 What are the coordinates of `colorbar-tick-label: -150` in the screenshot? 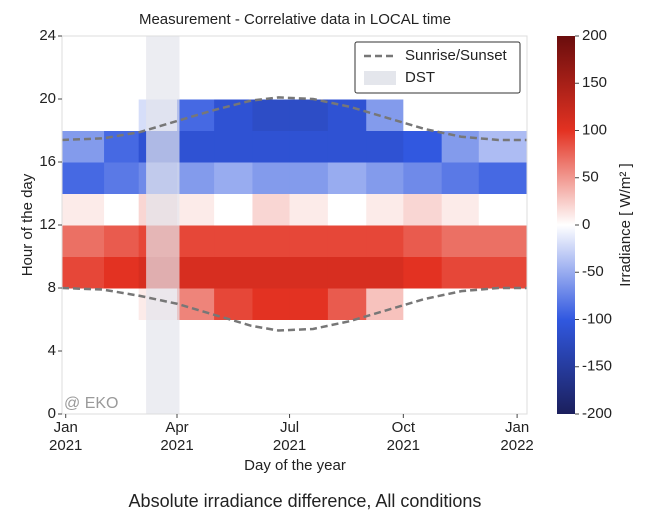 It's located at (597, 366).